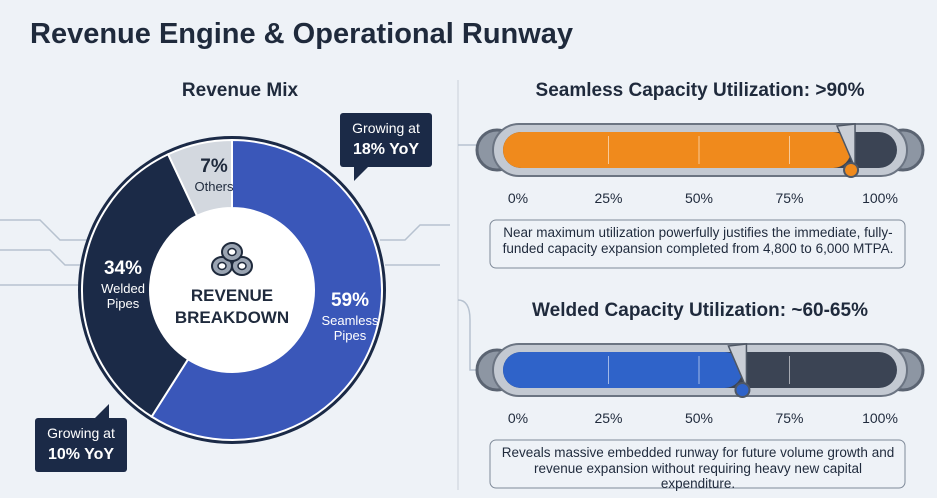  I want to click on gauge-title: Seamless Capacity Utilization: >90%, so click(700, 90).